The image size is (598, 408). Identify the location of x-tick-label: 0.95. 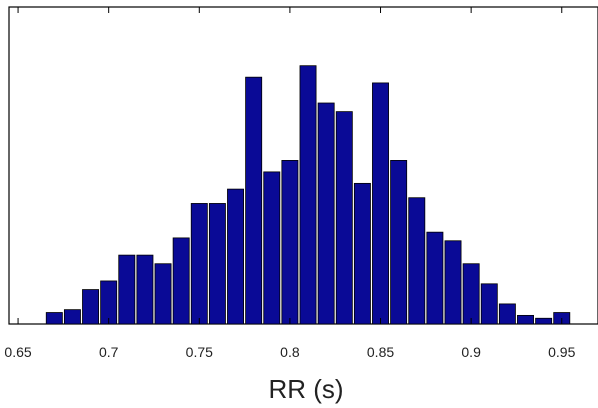
(561, 352).